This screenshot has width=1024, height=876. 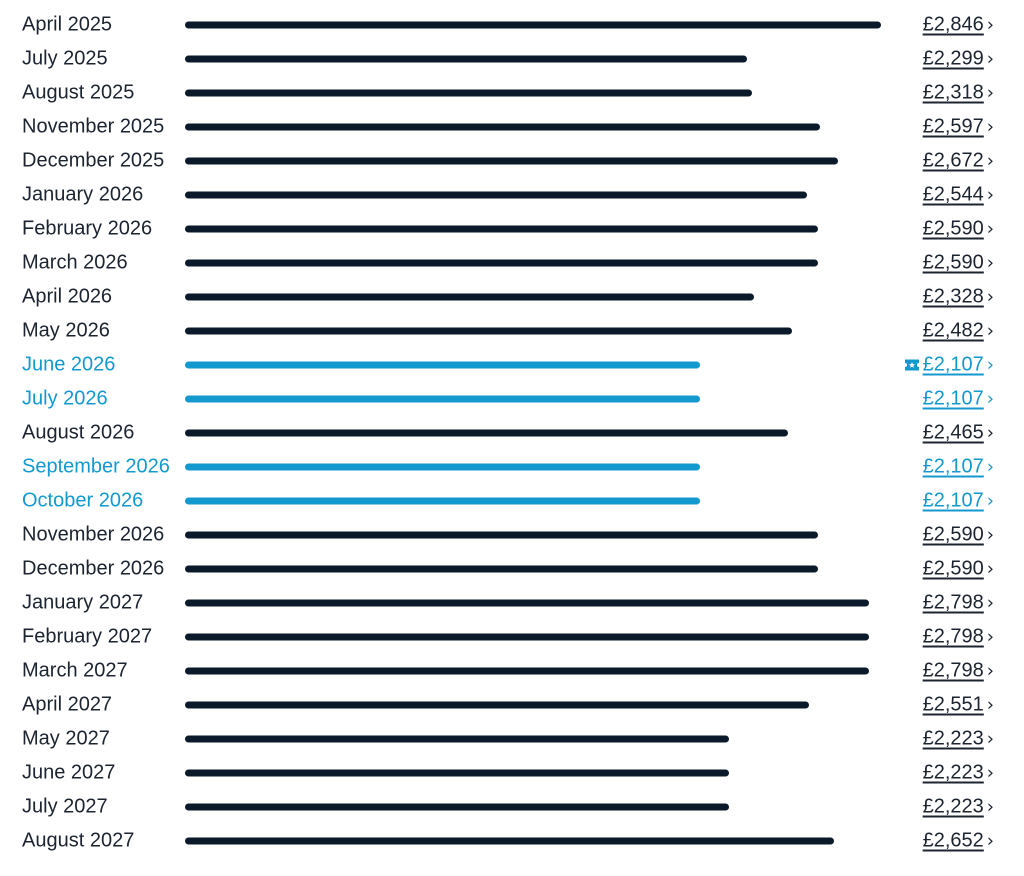 What do you see at coordinates (953, 296) in the screenshot?
I see `price-link: £2,328` at bounding box center [953, 296].